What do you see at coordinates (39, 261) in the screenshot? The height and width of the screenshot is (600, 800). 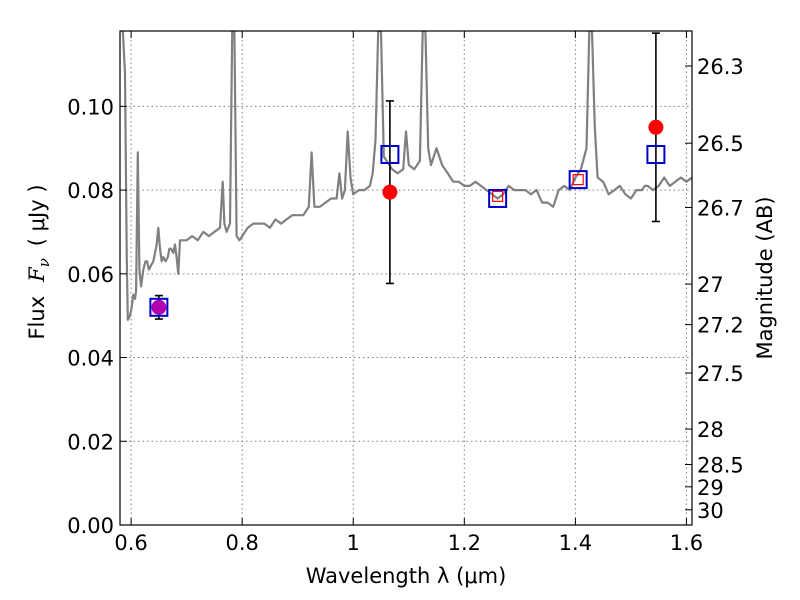 I see `y-axis-label-left: FluxFν( μJy )` at bounding box center [39, 261].